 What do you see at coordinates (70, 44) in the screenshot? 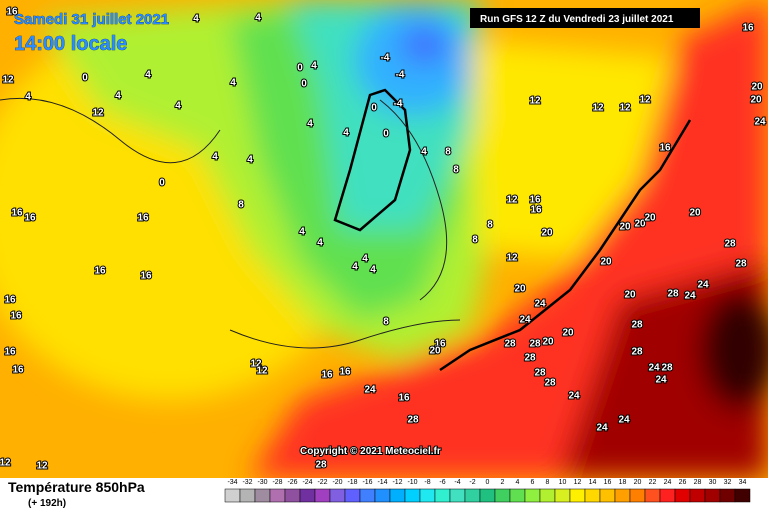
I see `time-label: 14:00 locale` at bounding box center [70, 44].